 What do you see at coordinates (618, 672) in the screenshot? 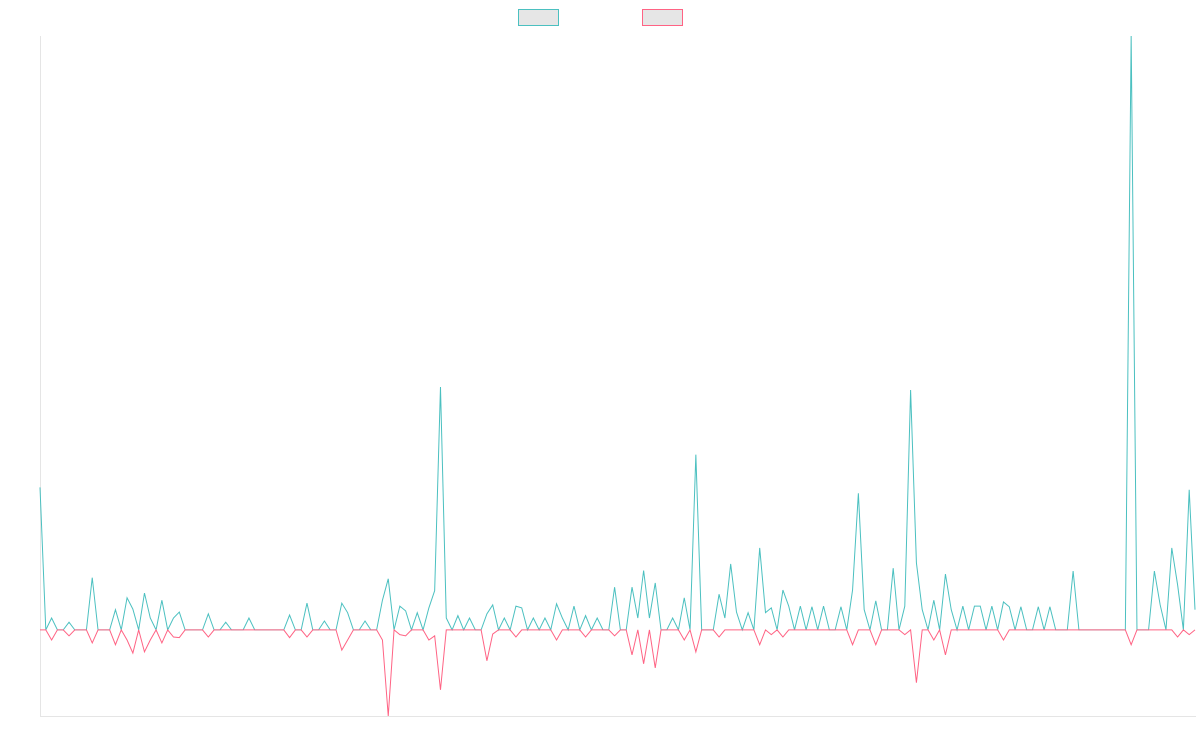
I see `series-line` at bounding box center [618, 672].